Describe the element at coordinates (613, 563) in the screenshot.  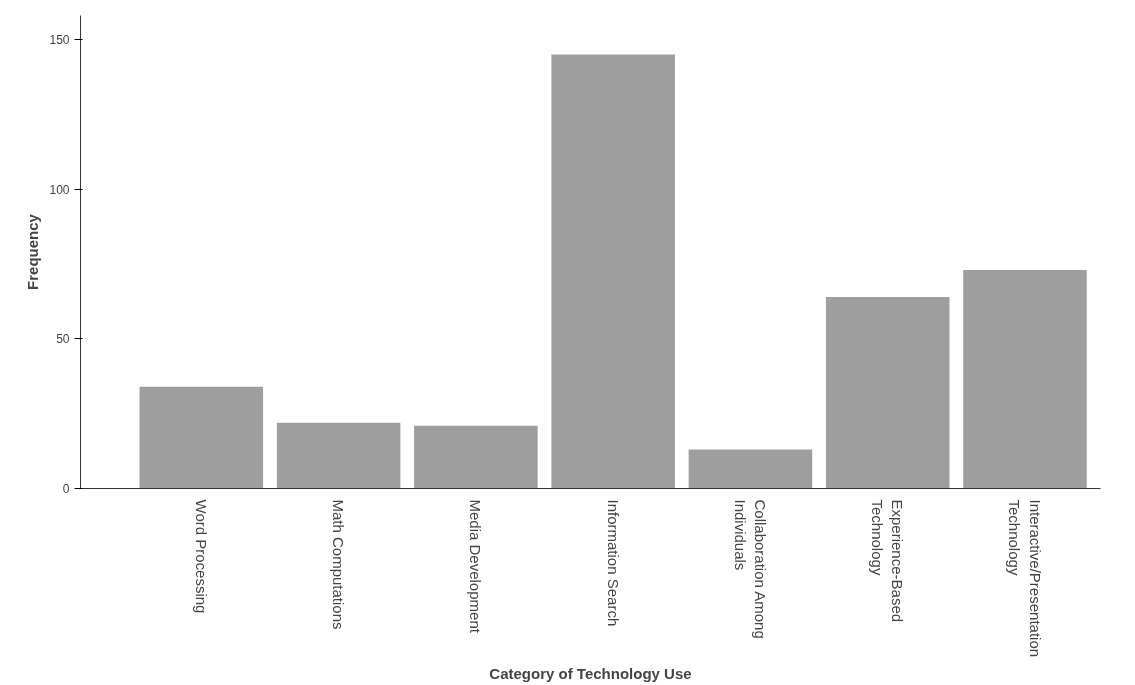
I see `x-tick-label: Information Search` at that location.